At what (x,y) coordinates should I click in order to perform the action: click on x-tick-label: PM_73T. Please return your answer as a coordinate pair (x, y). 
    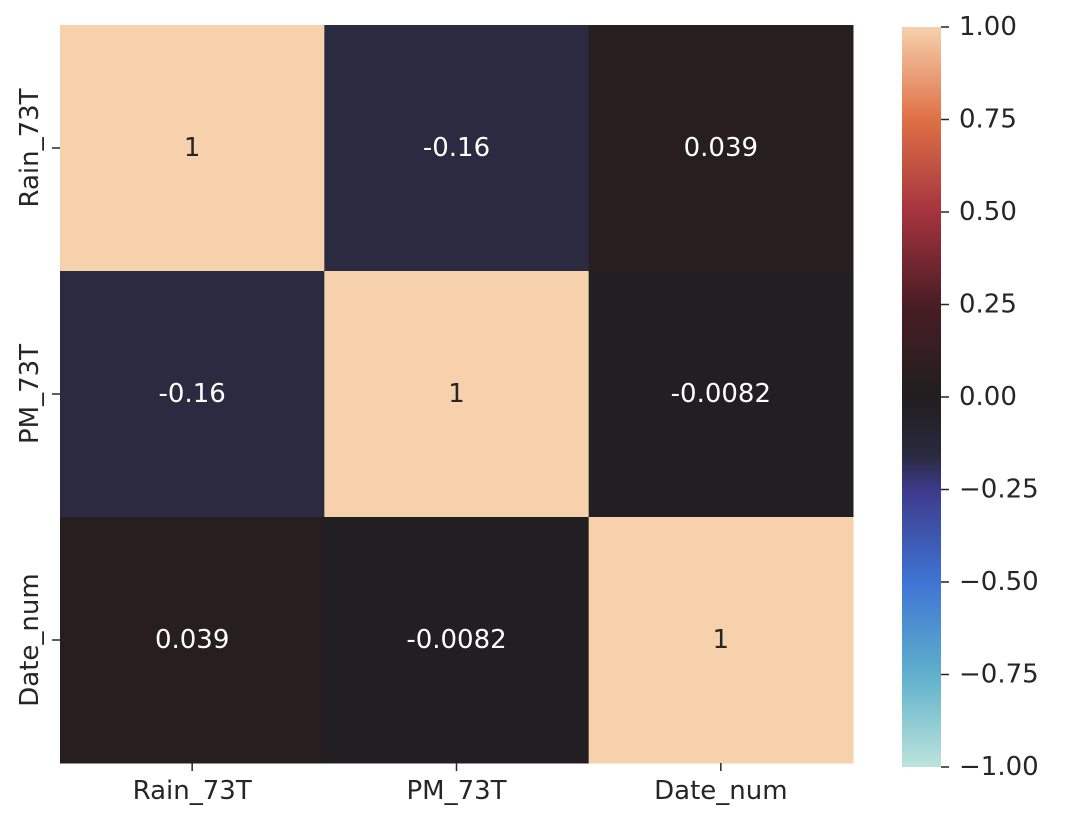
    Looking at the image, I should click on (456, 791).